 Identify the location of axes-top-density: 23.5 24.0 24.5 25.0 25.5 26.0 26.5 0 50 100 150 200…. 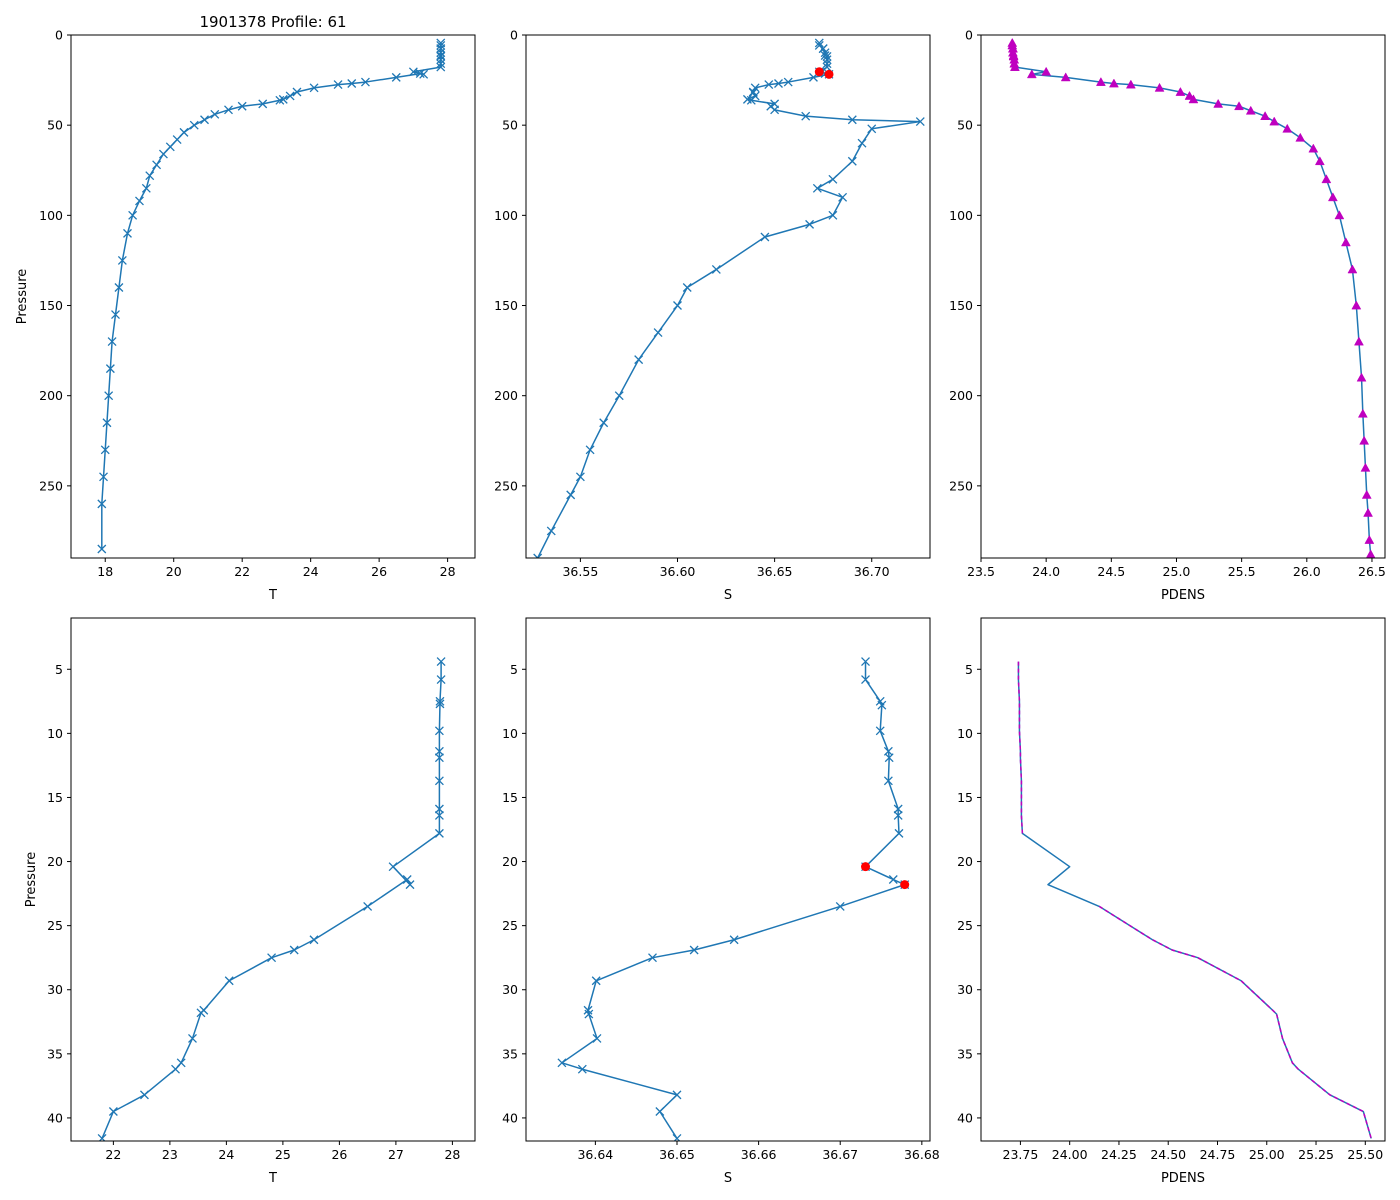
(1167, 316).